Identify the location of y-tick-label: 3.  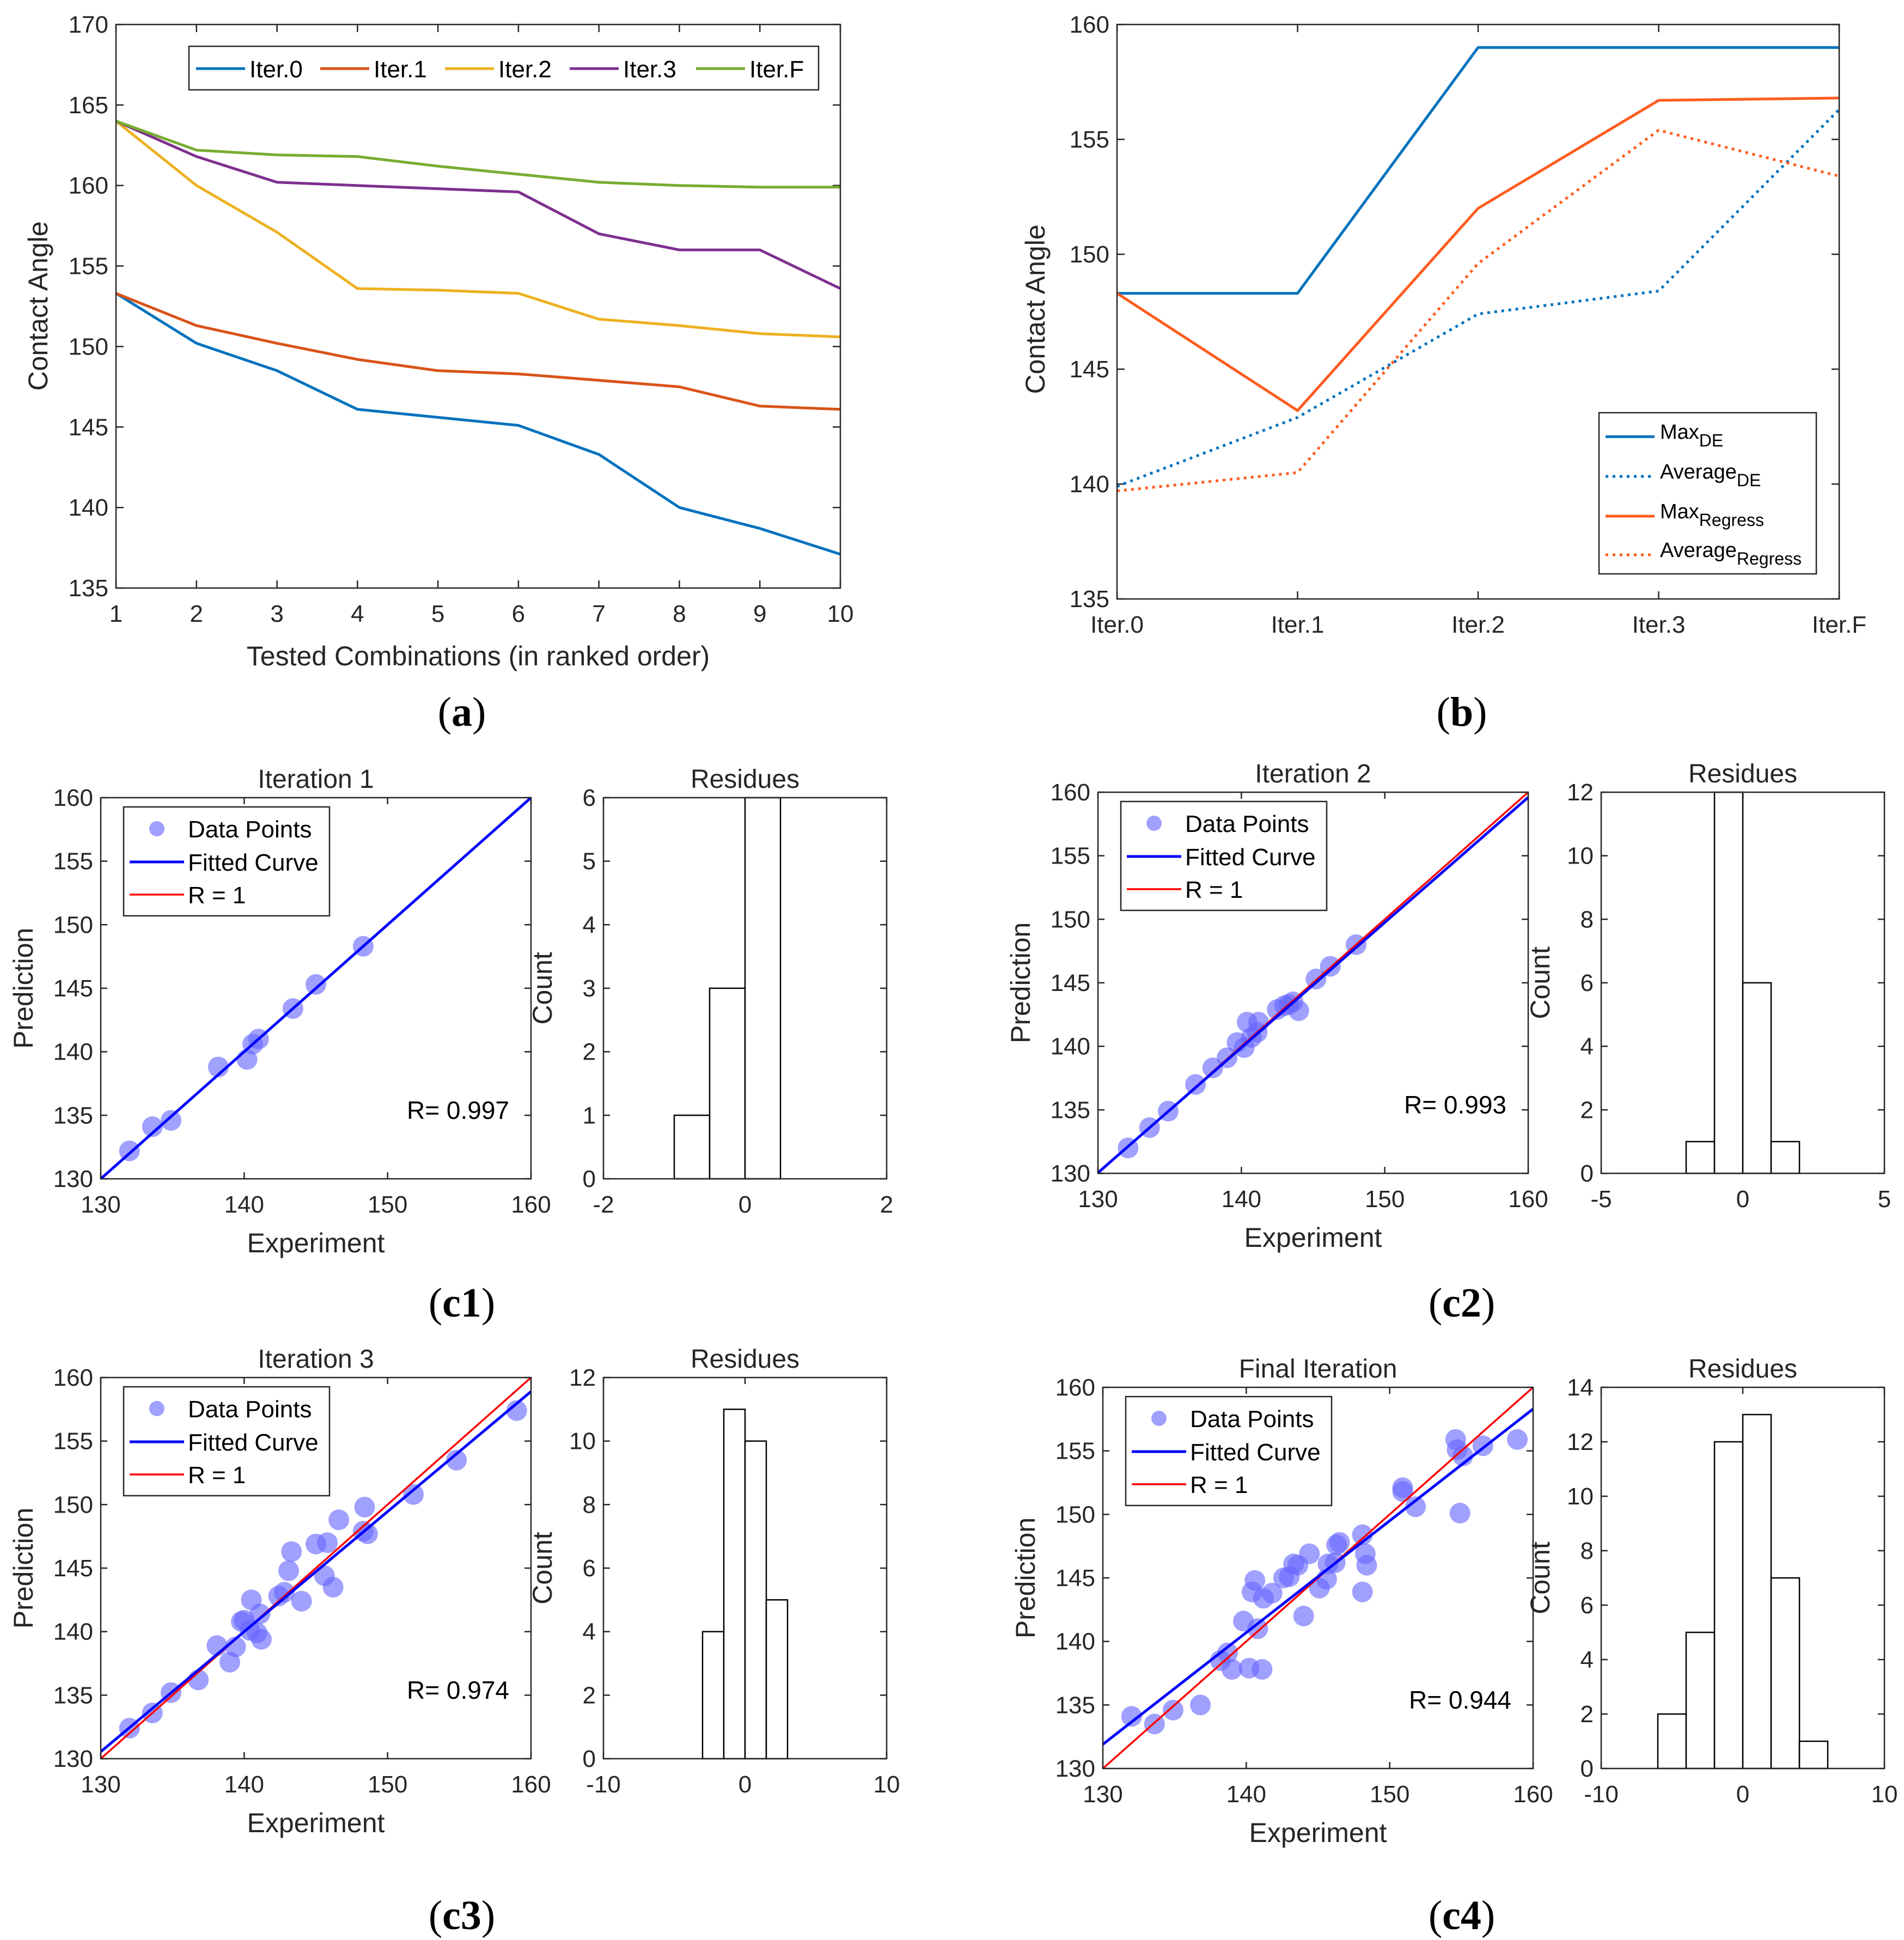
(589, 988).